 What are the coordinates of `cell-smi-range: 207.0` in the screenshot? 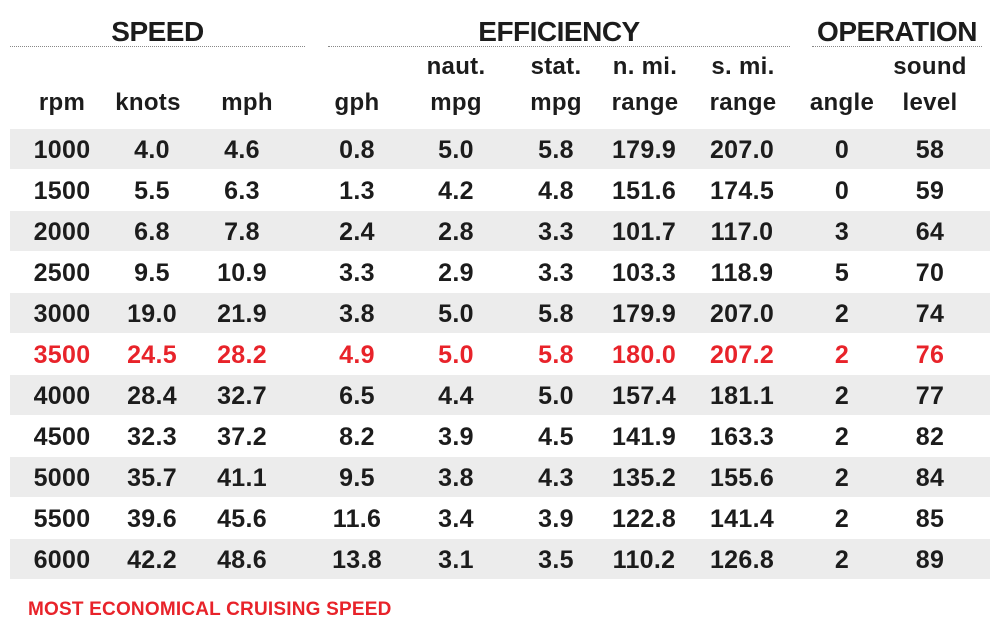 It's located at (742, 150).